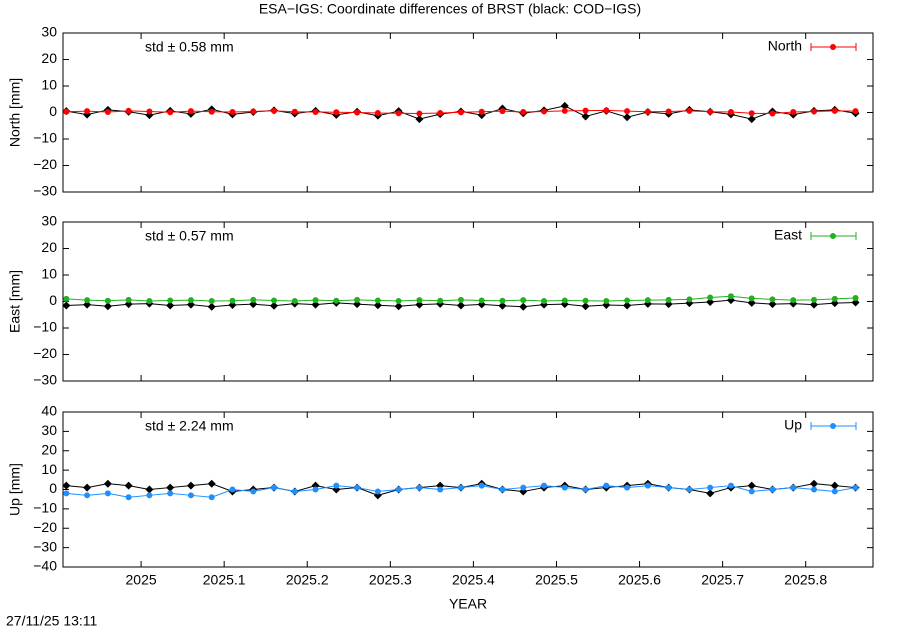  I want to click on y-axis-label: East [mm], so click(15, 301).